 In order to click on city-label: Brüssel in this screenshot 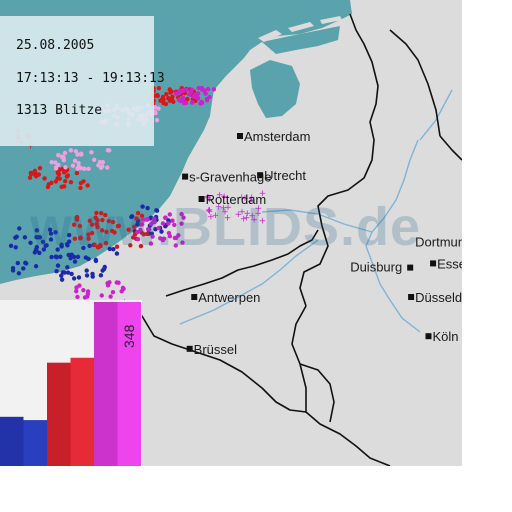, I will do `click(215, 349)`.